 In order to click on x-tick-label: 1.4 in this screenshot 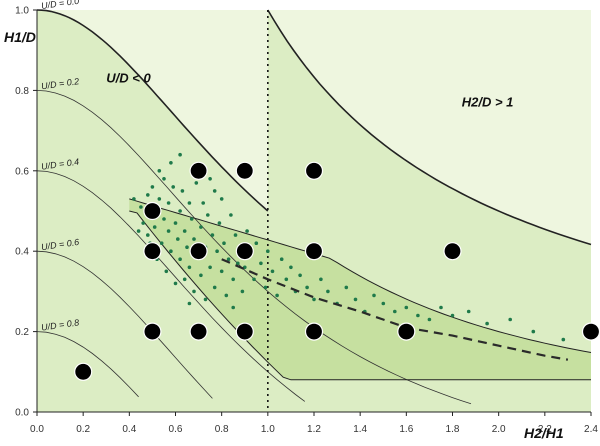, I will do `click(360, 429)`.